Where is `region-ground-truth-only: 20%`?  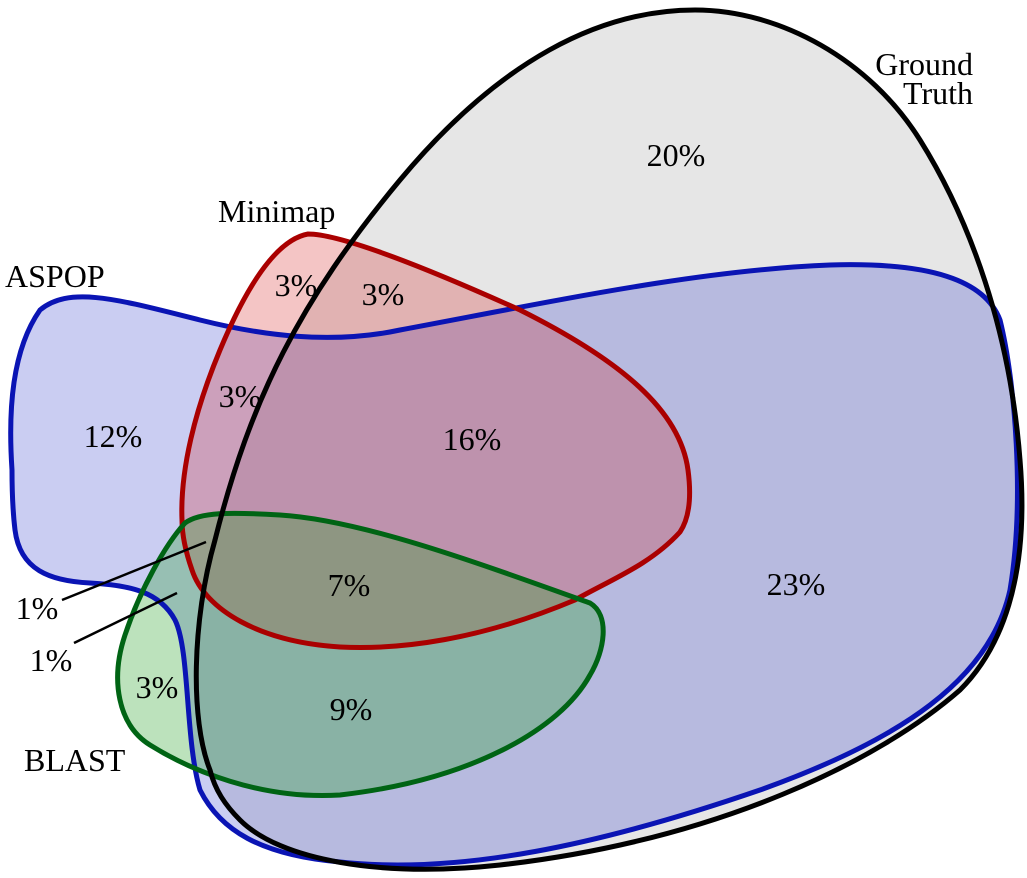 region-ground-truth-only: 20% is located at coordinates (676, 155).